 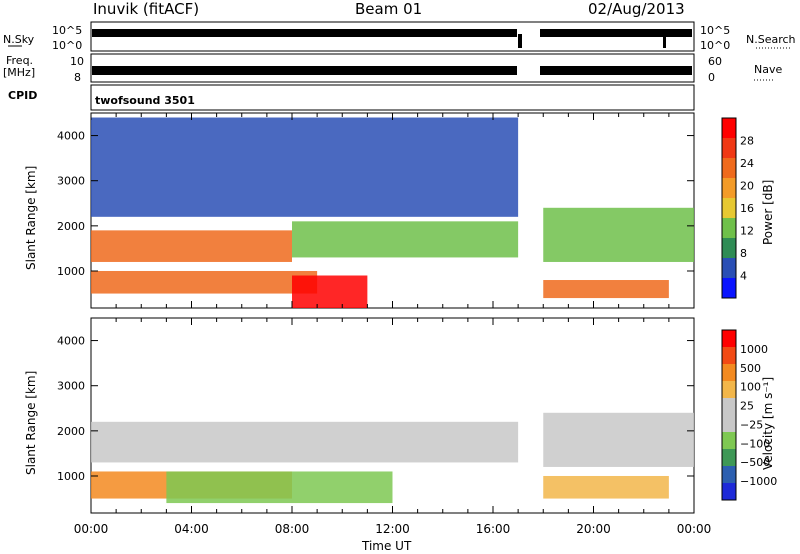 I want to click on nsky-right-tick-top: 10^5, so click(x=715, y=30).